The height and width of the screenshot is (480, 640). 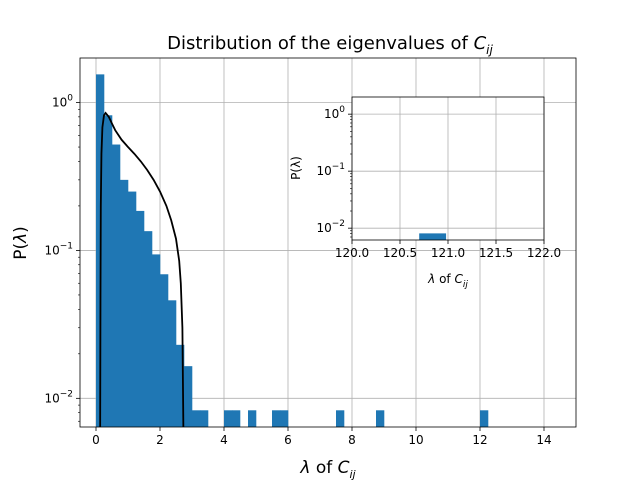 What do you see at coordinates (479, 440) in the screenshot?
I see `main-x-tick-label: 12` at bounding box center [479, 440].